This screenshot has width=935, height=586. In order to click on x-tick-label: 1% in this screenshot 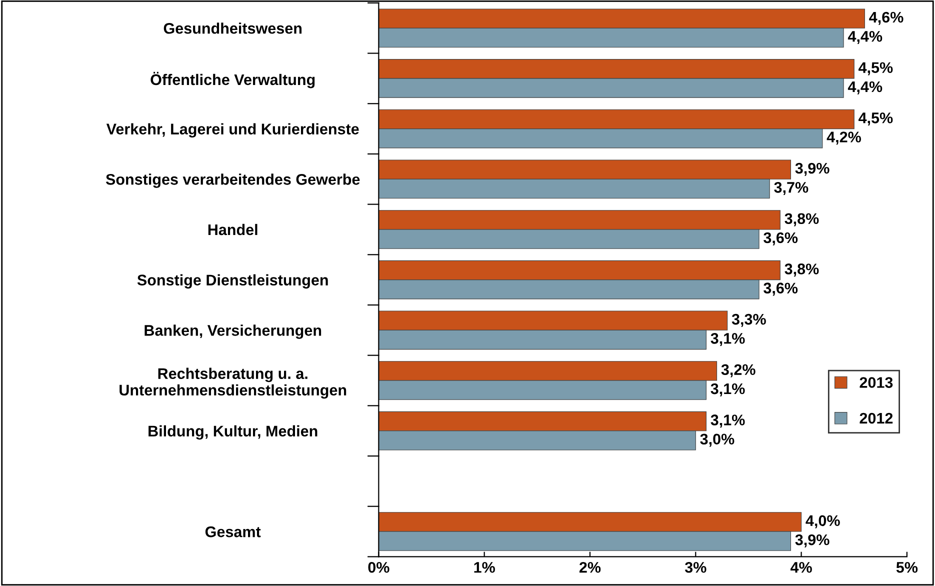, I will do `click(484, 567)`.